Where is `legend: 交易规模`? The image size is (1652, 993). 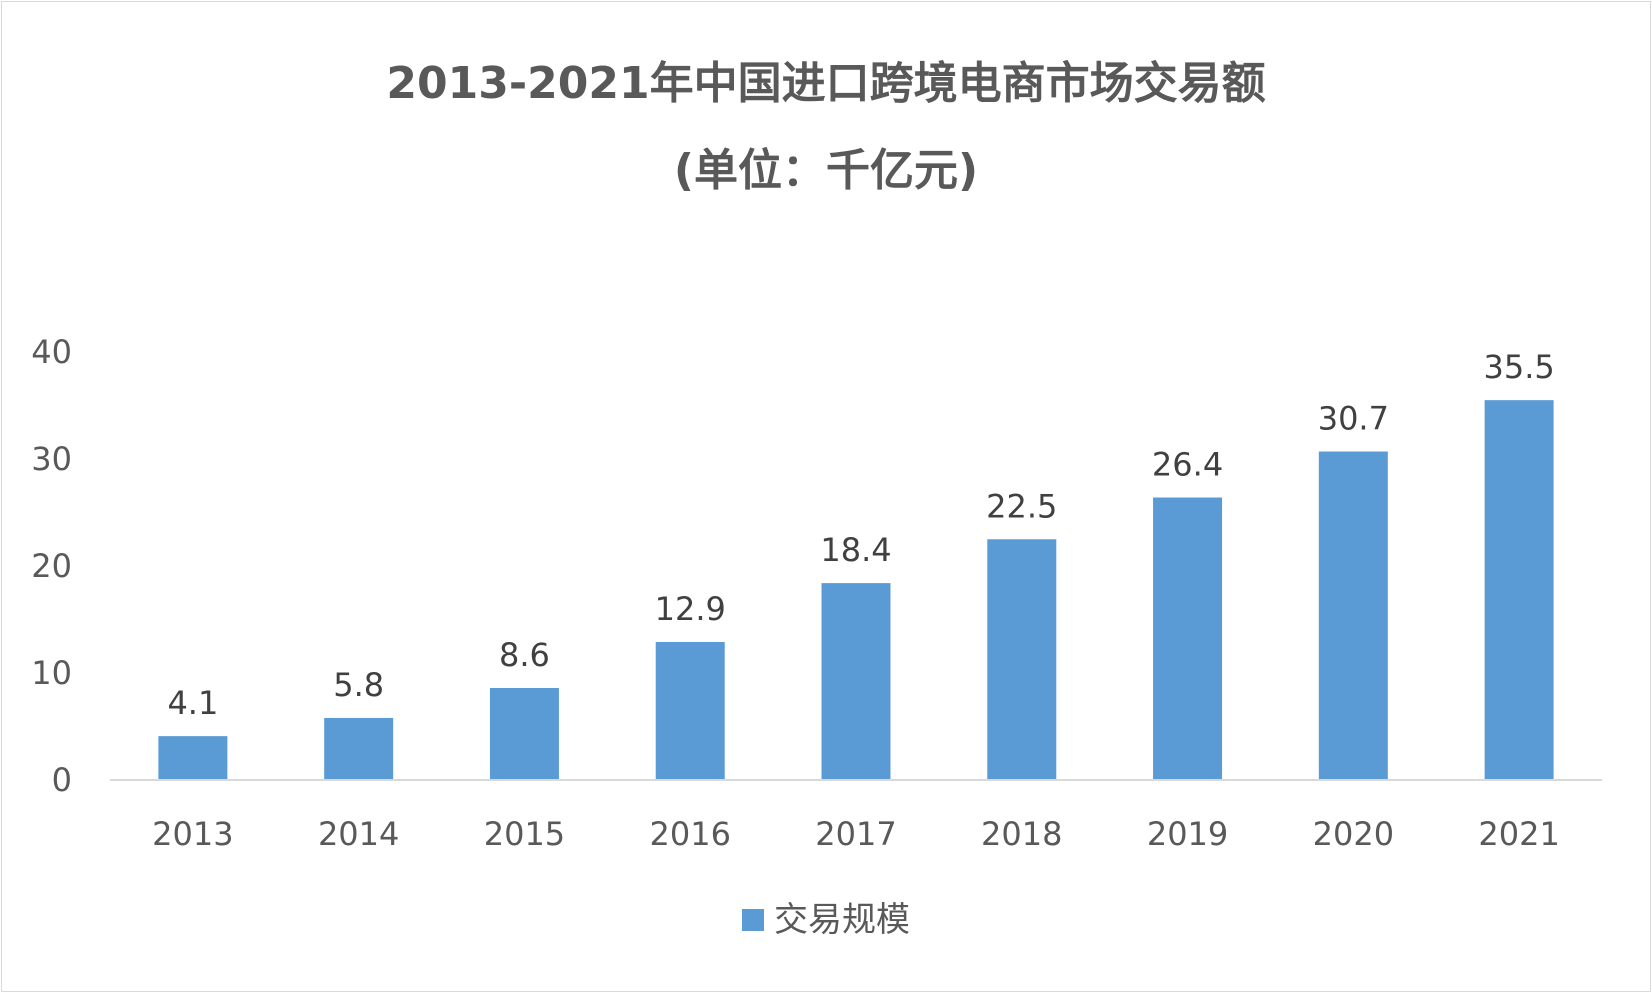
legend: 交易规模 is located at coordinates (826, 920).